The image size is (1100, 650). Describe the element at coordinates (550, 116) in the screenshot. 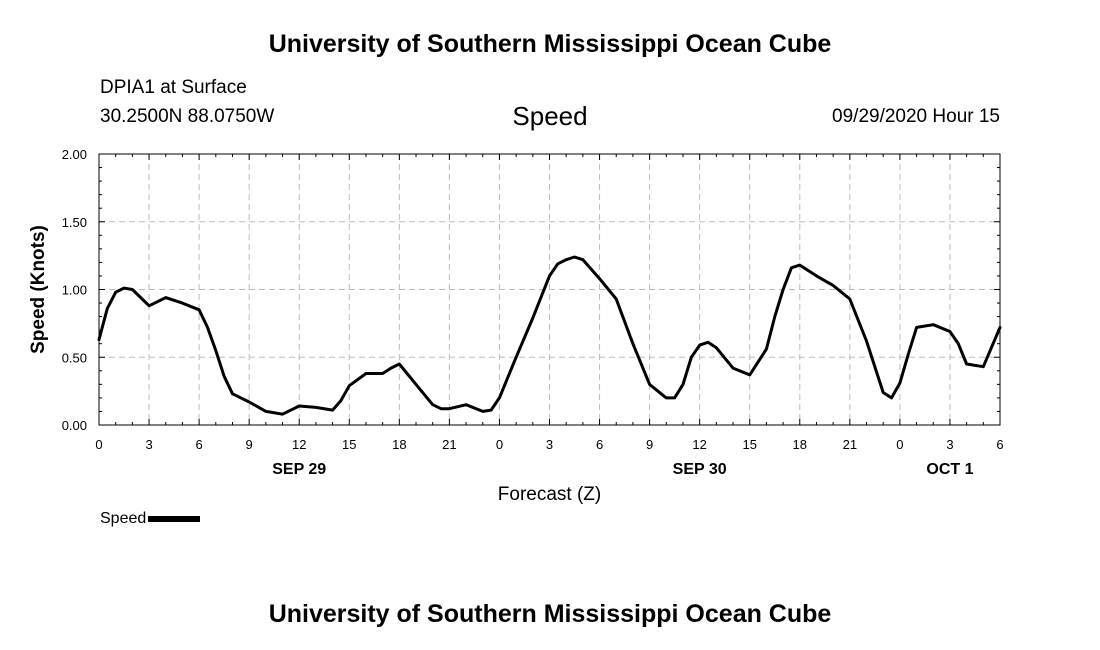

I see `chart-title: Speed` at that location.